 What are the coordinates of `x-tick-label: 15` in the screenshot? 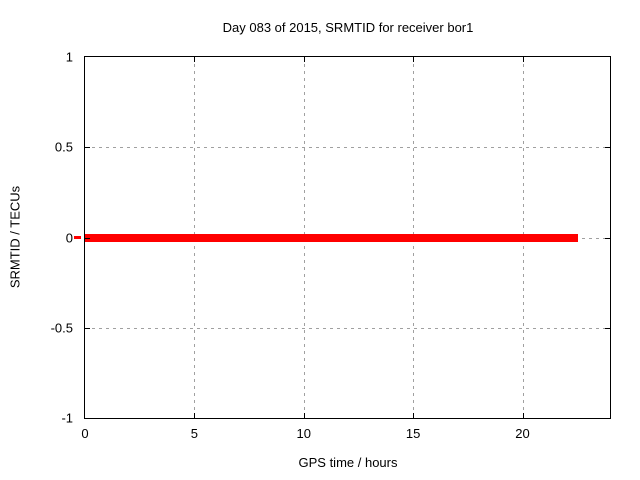 It's located at (413, 433).